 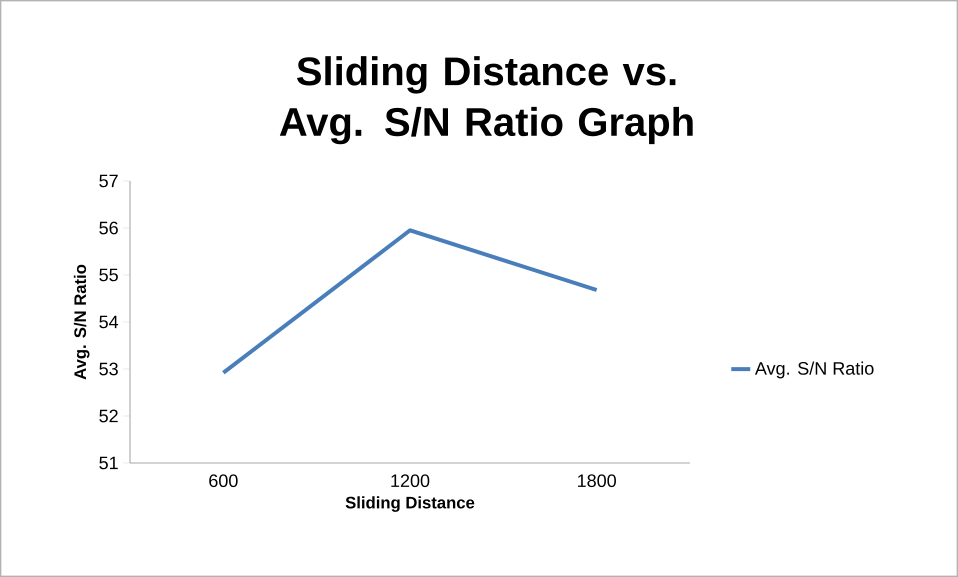 I want to click on y-tick-label: 52, so click(x=108, y=416).